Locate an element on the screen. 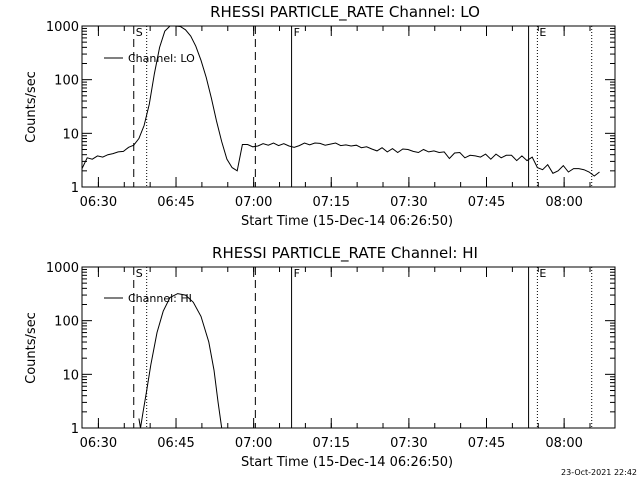  series-line-hi is located at coordinates (180, 361).